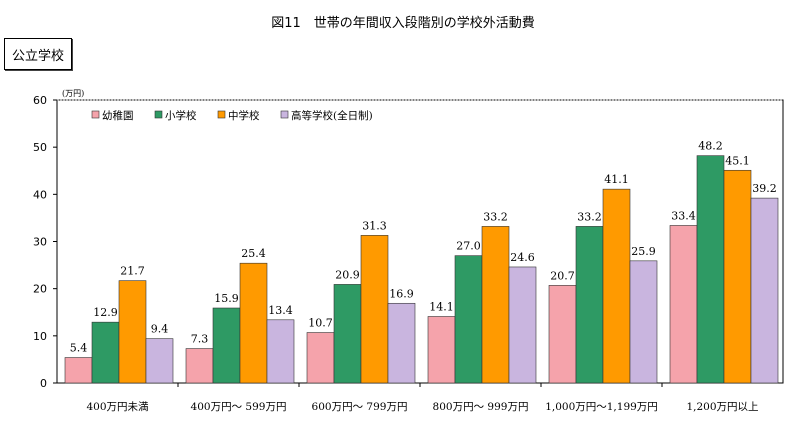  Describe the element at coordinates (40, 194) in the screenshot. I see `y-tick-label: 40` at that location.